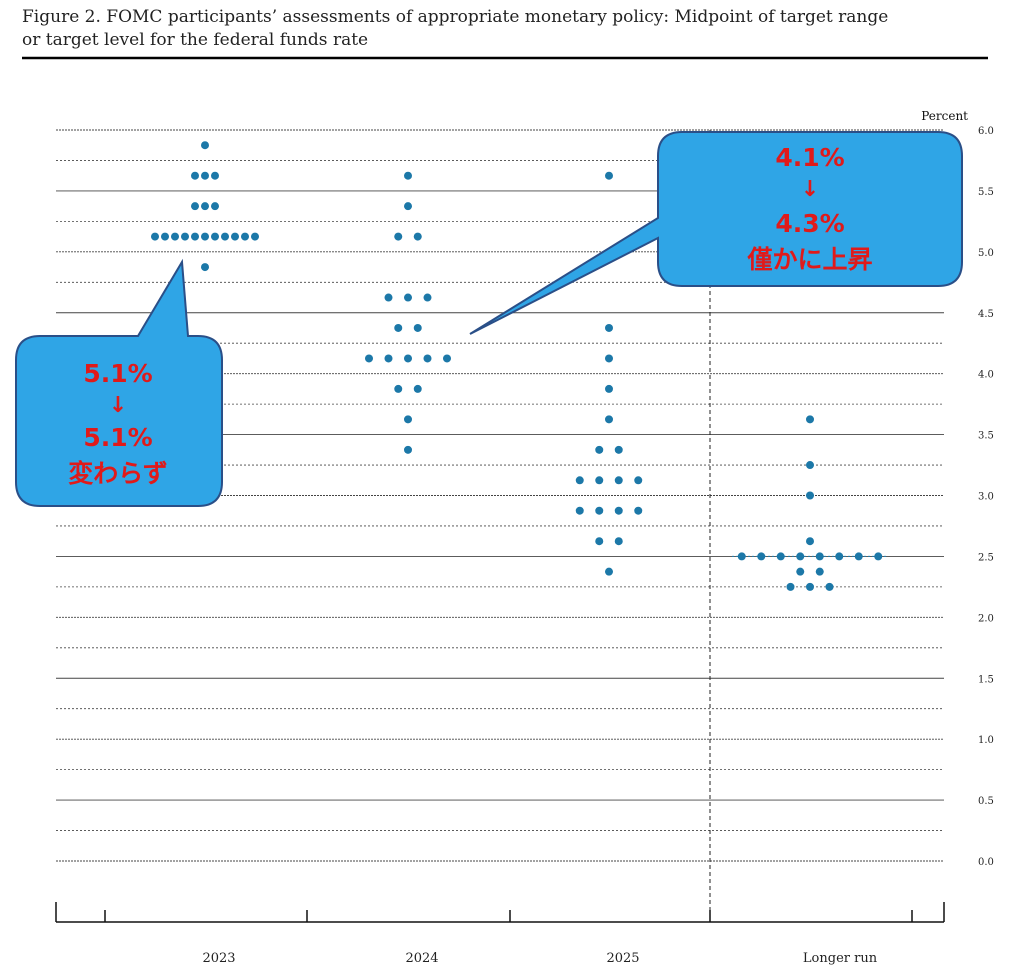 The image size is (1024, 977). I want to click on x-category-label: 2024, so click(421, 958).